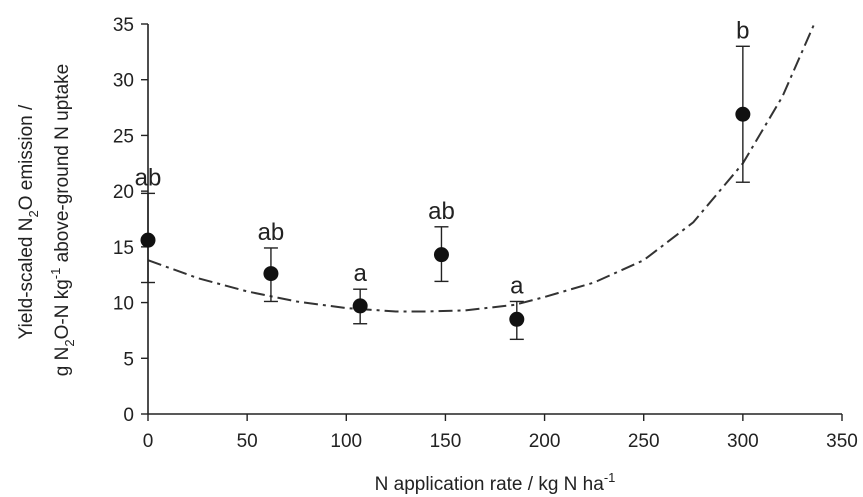  What do you see at coordinates (123, 192) in the screenshot?
I see `y-tick-label: 20` at bounding box center [123, 192].